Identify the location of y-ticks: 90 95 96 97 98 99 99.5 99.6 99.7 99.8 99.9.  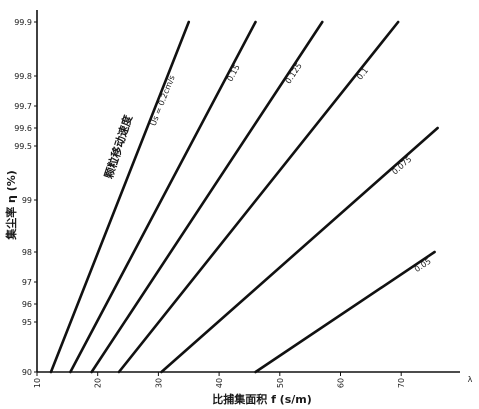
(25, 197).